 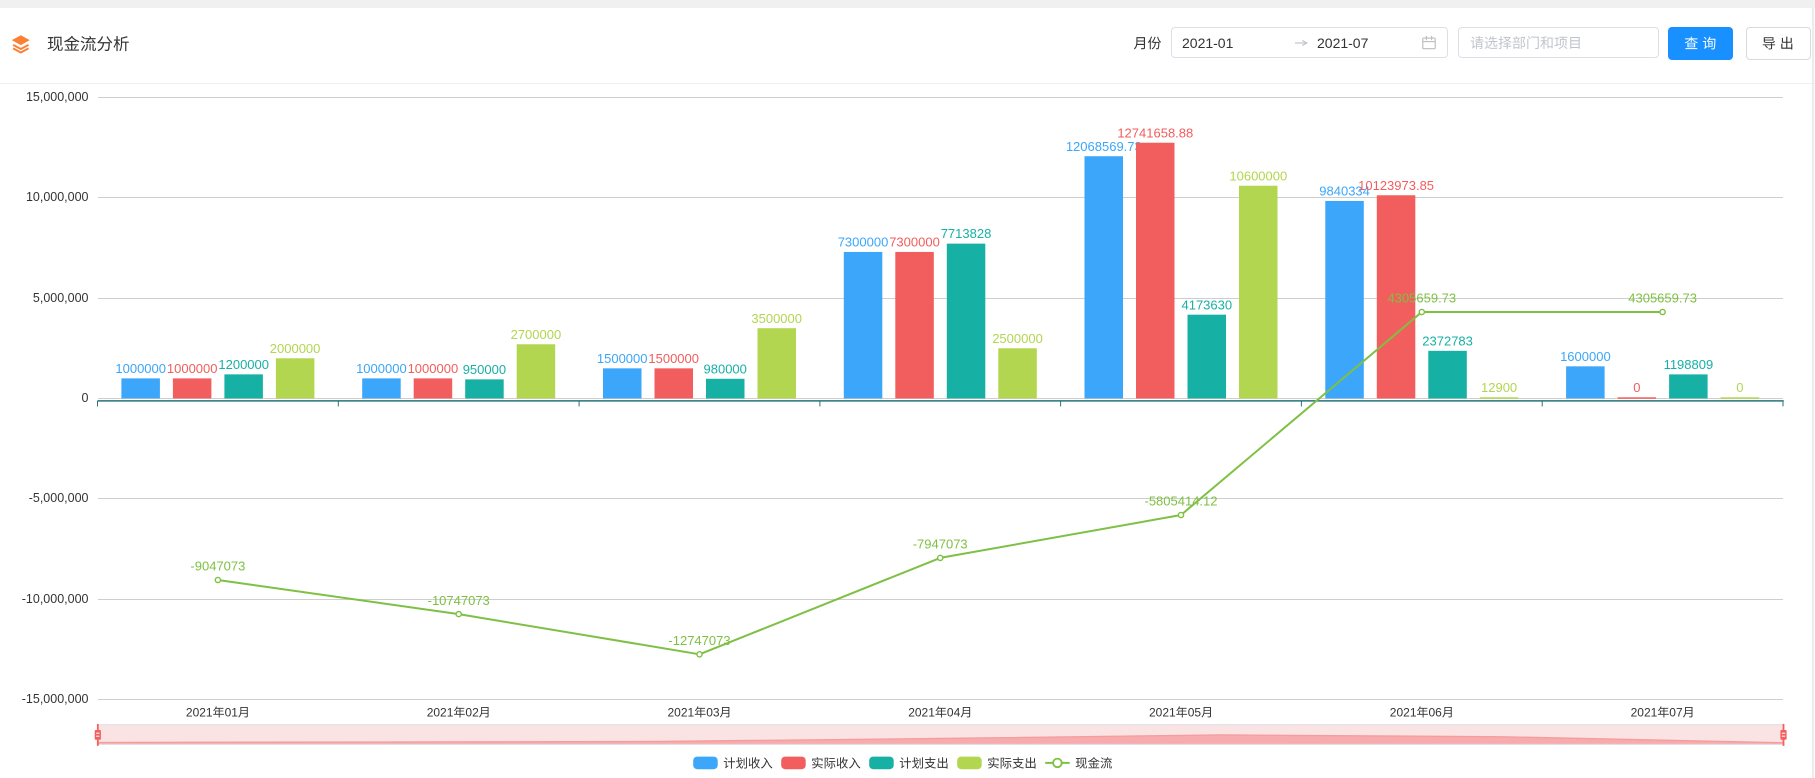 I want to click on svg-text: 1200000, so click(x=243, y=364).